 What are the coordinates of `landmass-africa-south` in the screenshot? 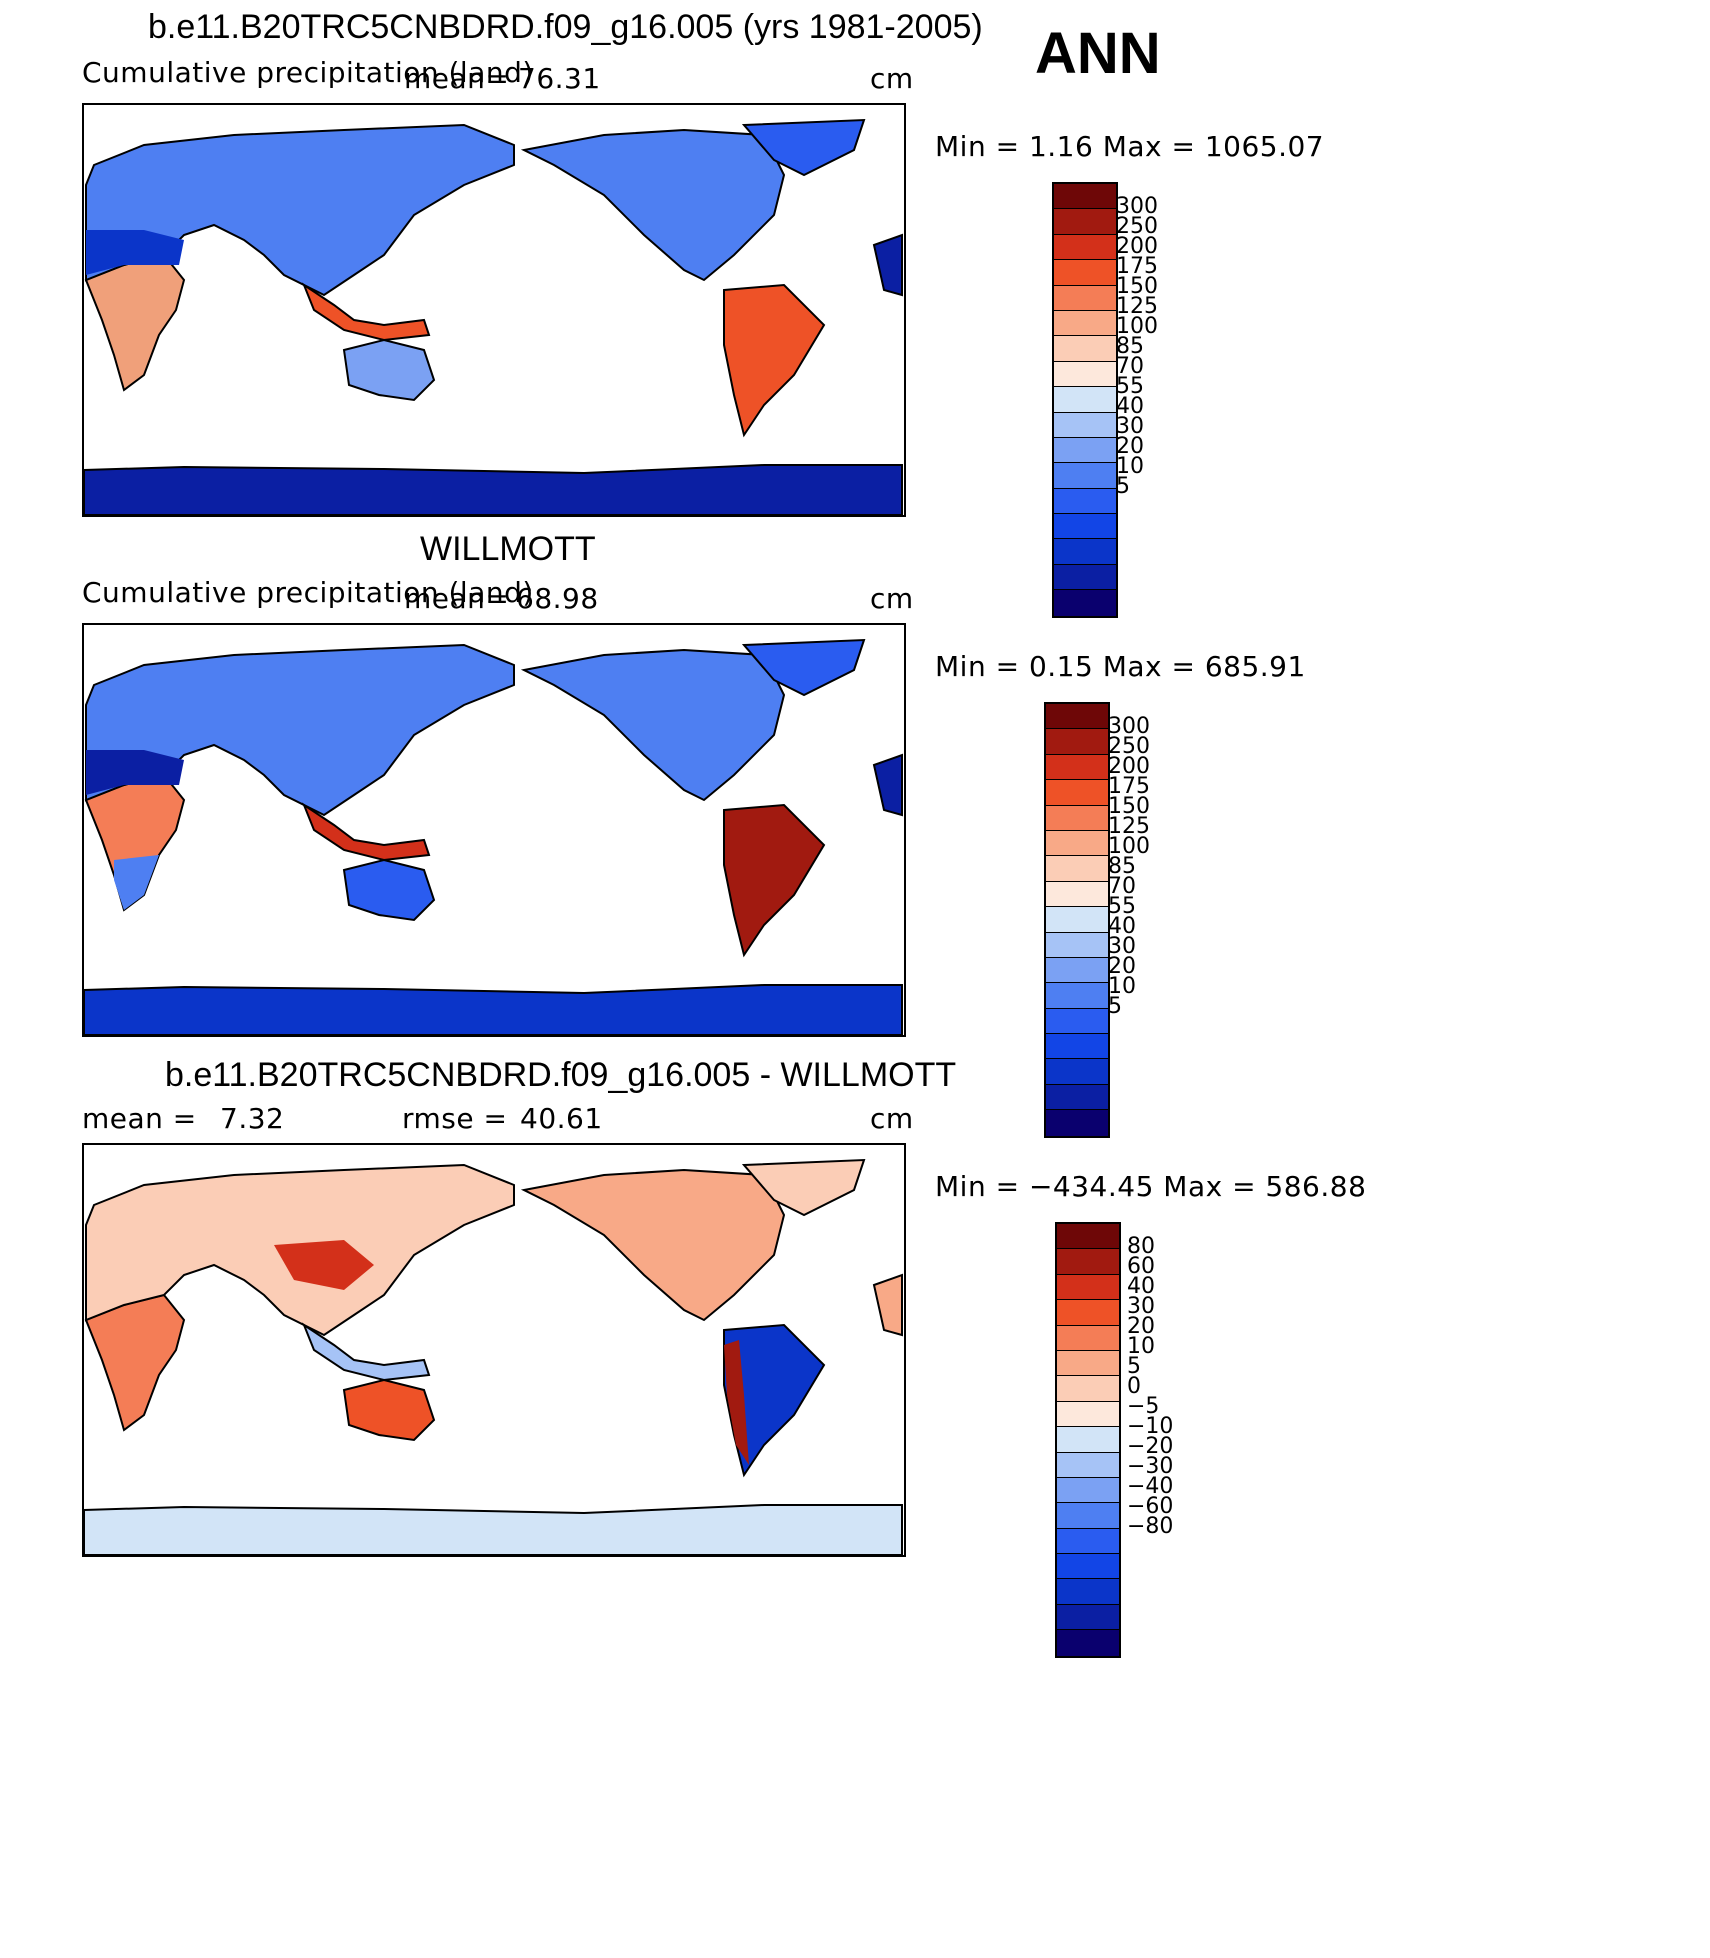 It's located at (136, 882).